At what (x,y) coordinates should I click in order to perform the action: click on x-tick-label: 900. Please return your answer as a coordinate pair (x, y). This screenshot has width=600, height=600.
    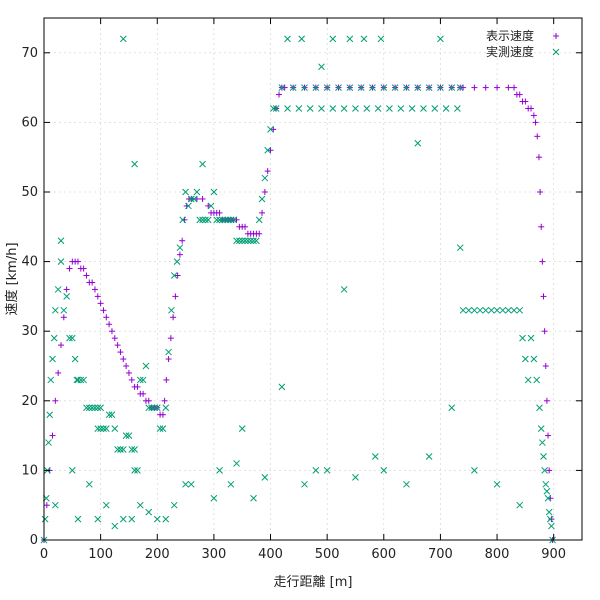
    Looking at the image, I should click on (553, 554).